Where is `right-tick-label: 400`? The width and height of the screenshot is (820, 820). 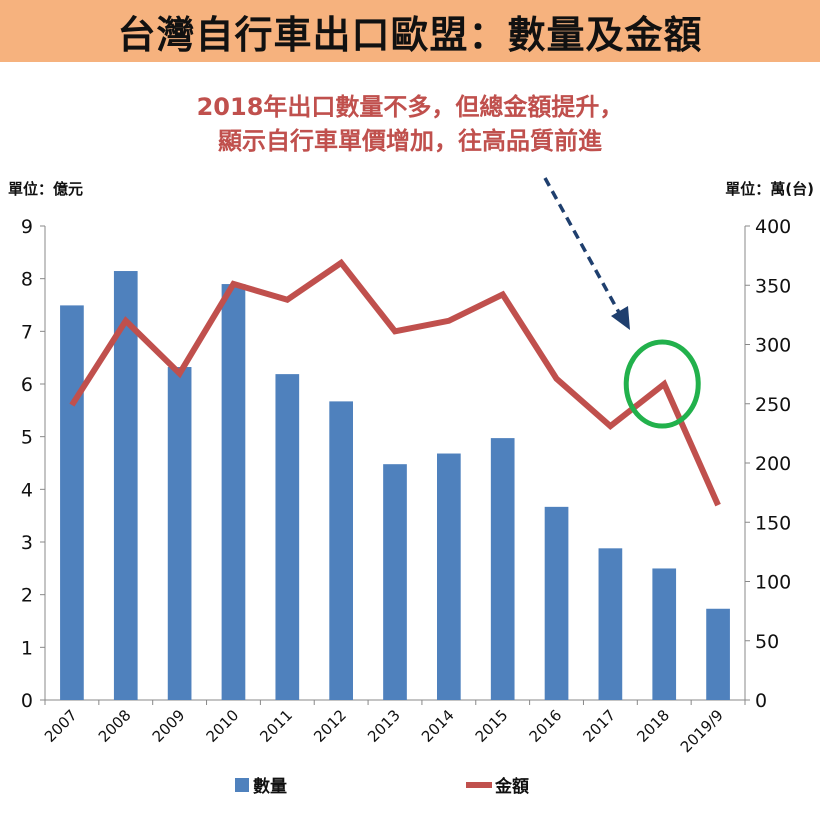 right-tick-label: 400 is located at coordinates (773, 227).